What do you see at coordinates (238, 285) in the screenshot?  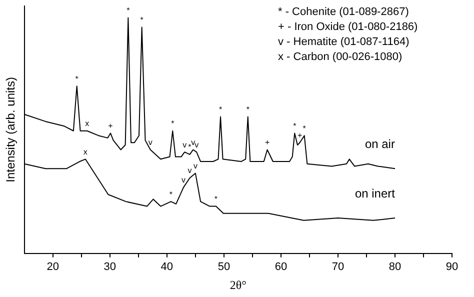 I see `x-axis-title: 2θ°` at bounding box center [238, 285].